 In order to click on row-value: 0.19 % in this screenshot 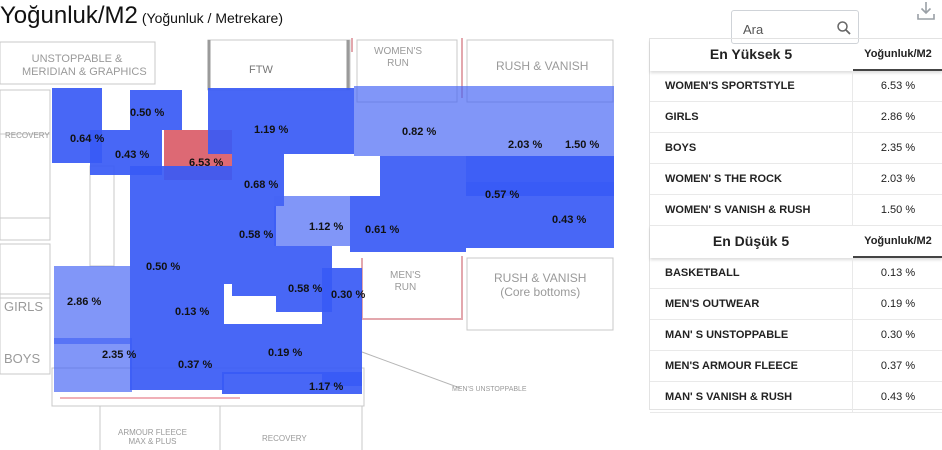, I will do `click(898, 304)`.